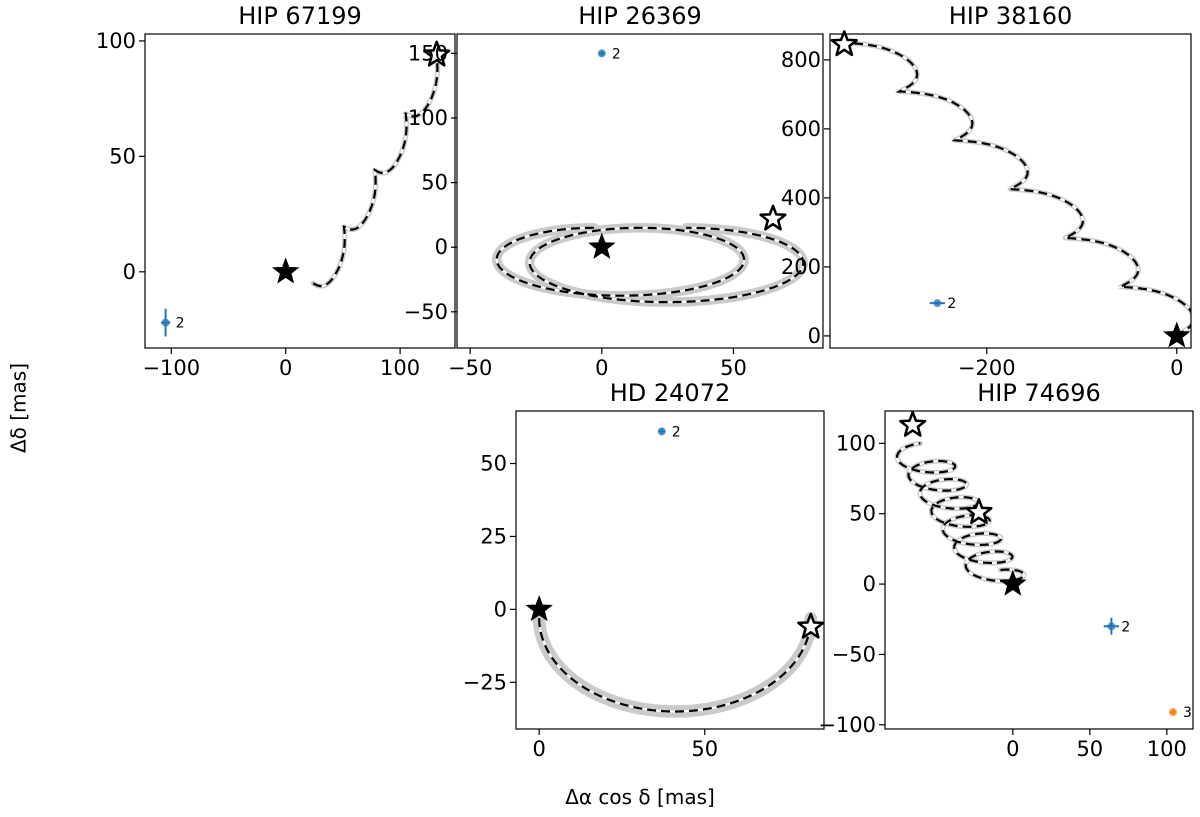 Image resolution: width=1200 pixels, height=817 pixels. Describe the element at coordinates (987, 368) in the screenshot. I see `x-tick-label: −200` at that location.